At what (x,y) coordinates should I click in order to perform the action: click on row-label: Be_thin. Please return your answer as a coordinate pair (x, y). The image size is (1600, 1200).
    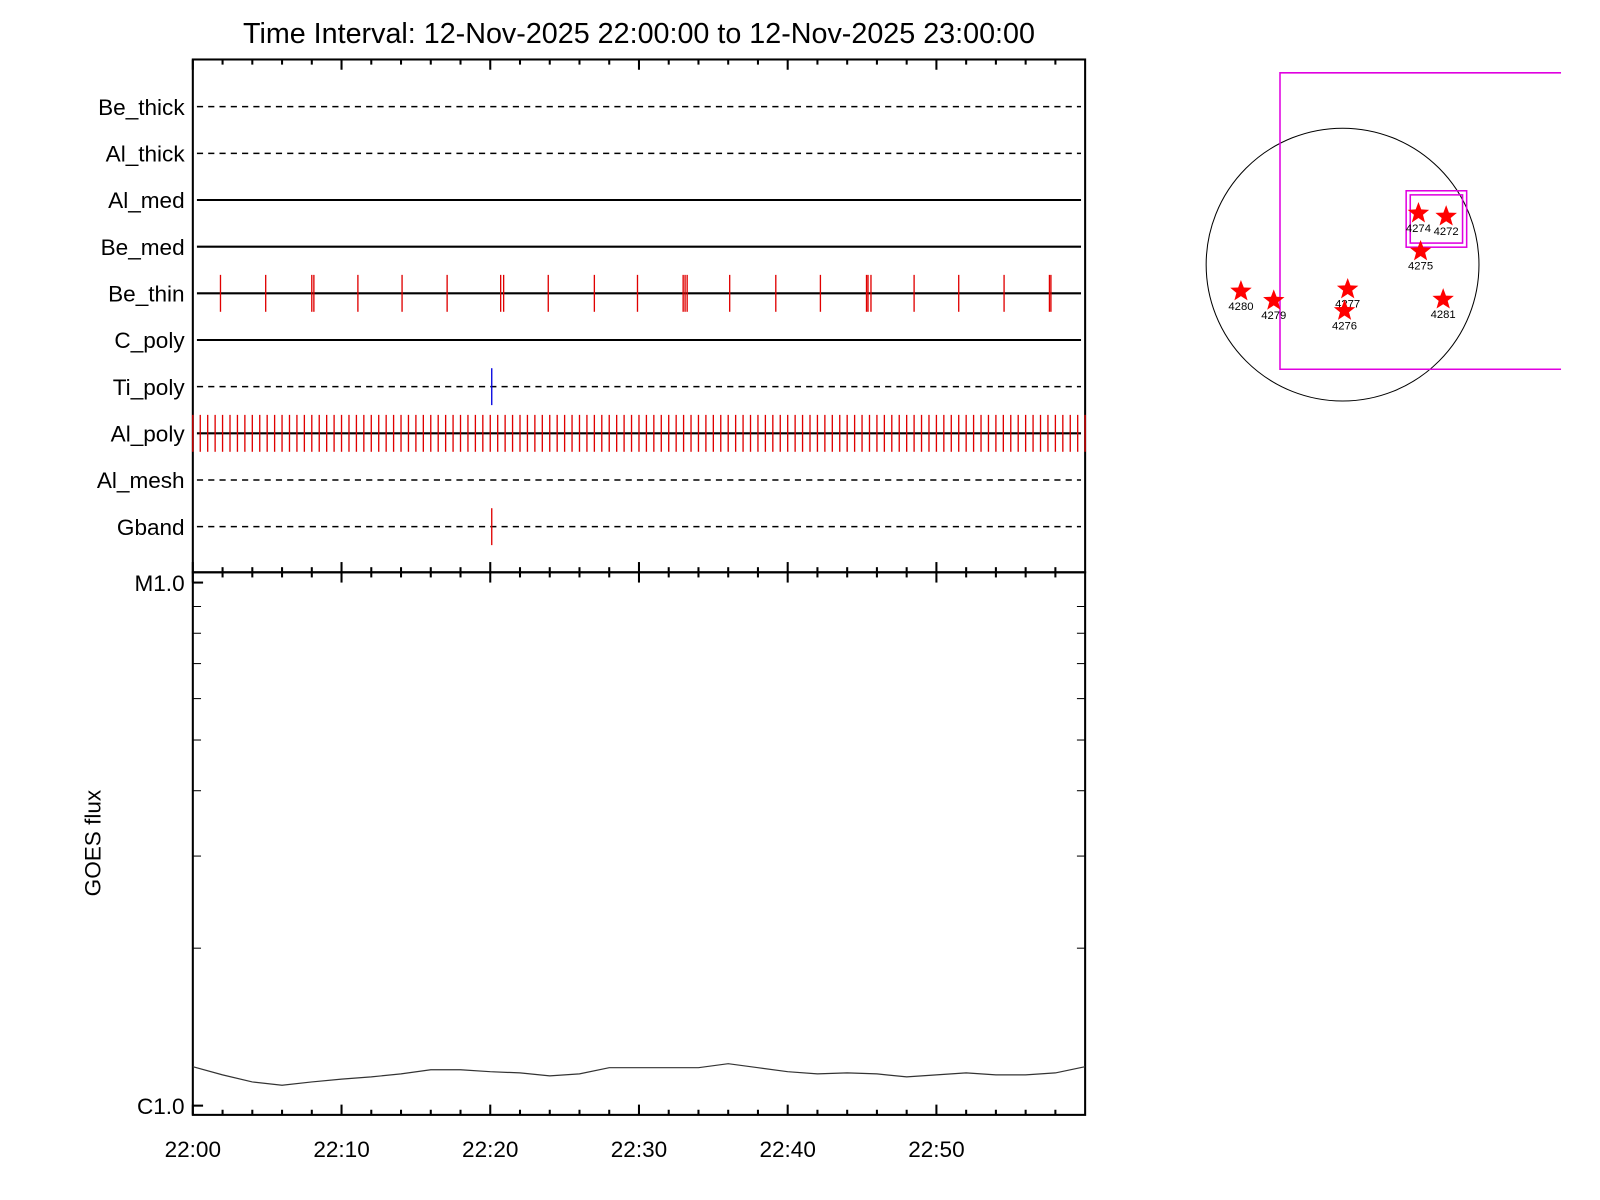
    Looking at the image, I should click on (146, 294).